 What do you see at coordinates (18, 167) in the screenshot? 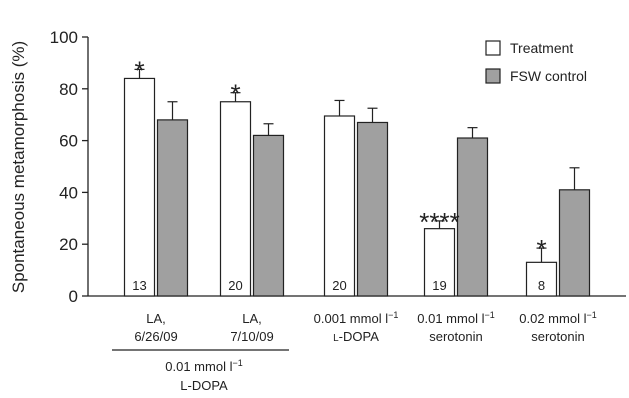
I see `y-axis-title: Spontaneous metamorphosis (%)` at bounding box center [18, 167].